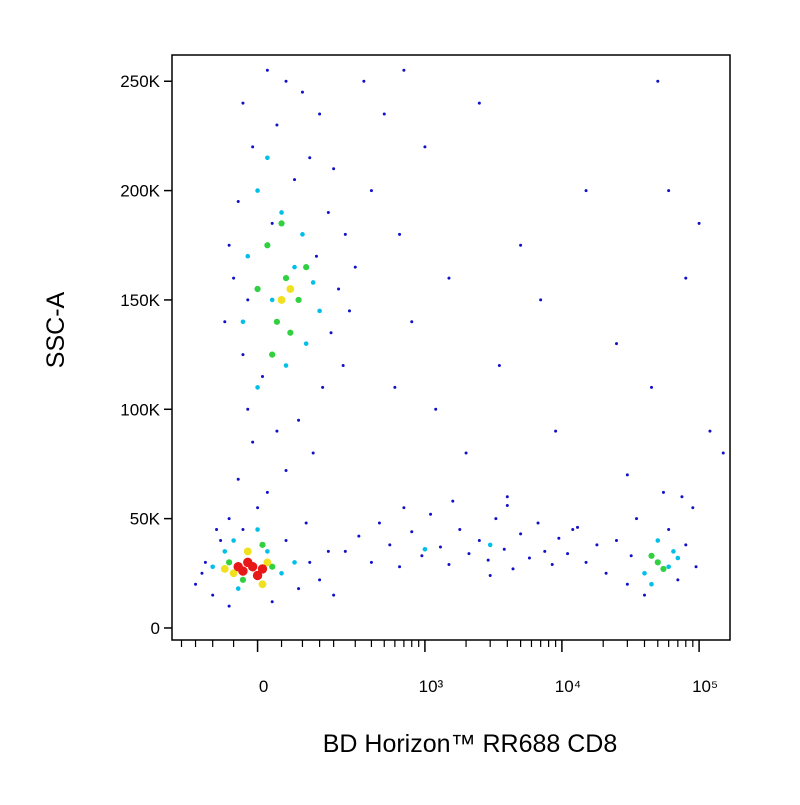 Image resolution: width=800 pixels, height=805 pixels. I want to click on y-axis-label: SSC-A, so click(56, 329).